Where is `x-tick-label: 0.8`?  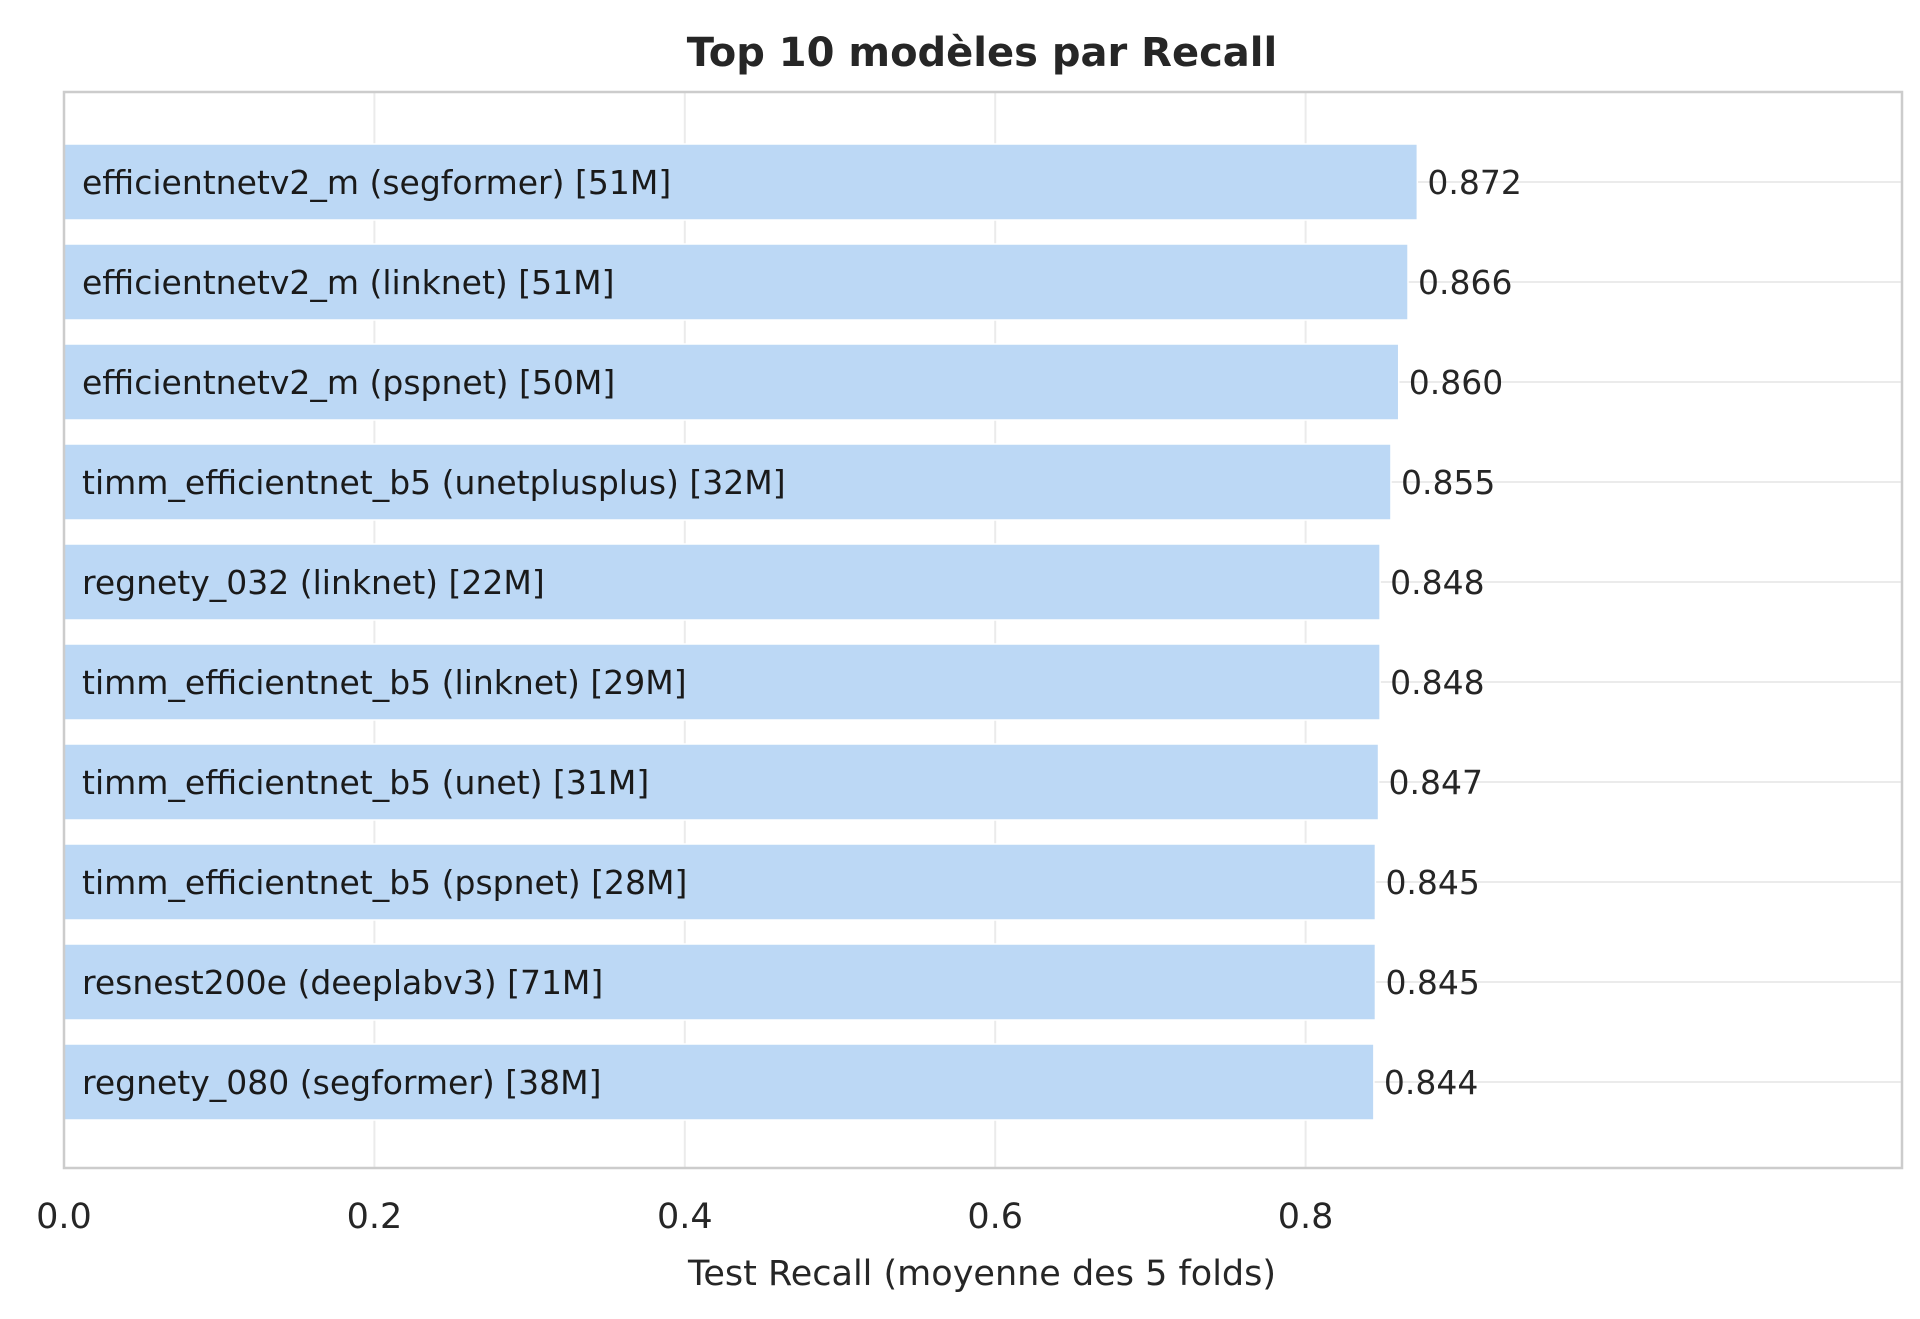 x-tick-label: 0.8 is located at coordinates (1306, 1217).